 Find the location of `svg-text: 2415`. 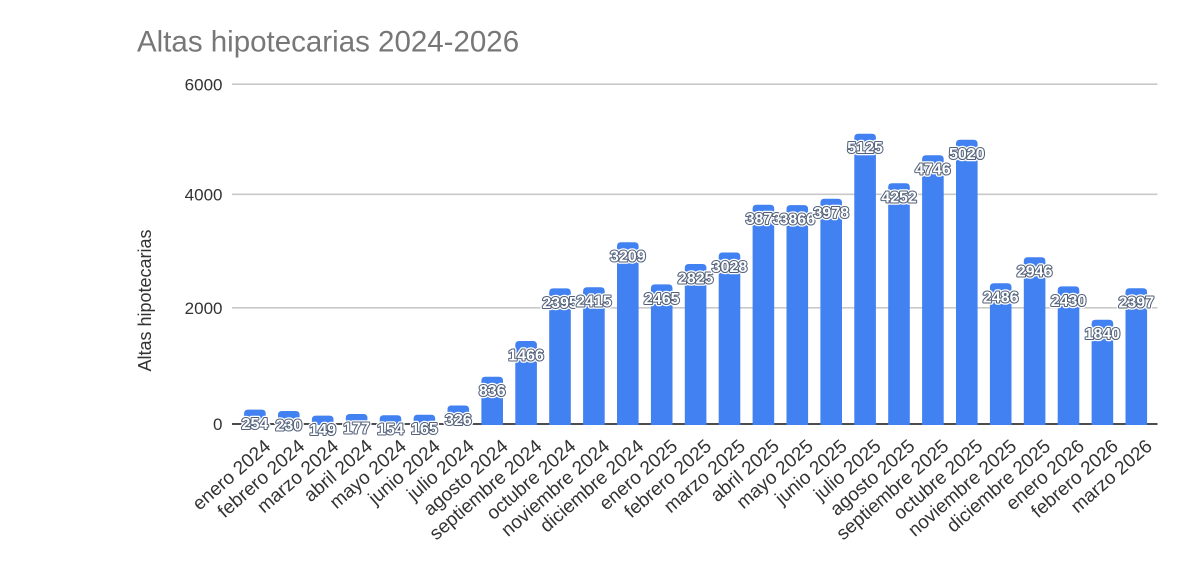

svg-text: 2415 is located at coordinates (594, 302).